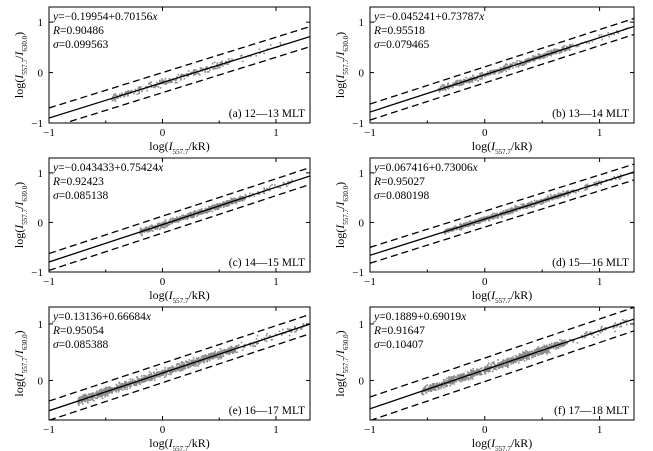 This screenshot has height=451, width=653. I want to click on plot-area, so click(502, 363).